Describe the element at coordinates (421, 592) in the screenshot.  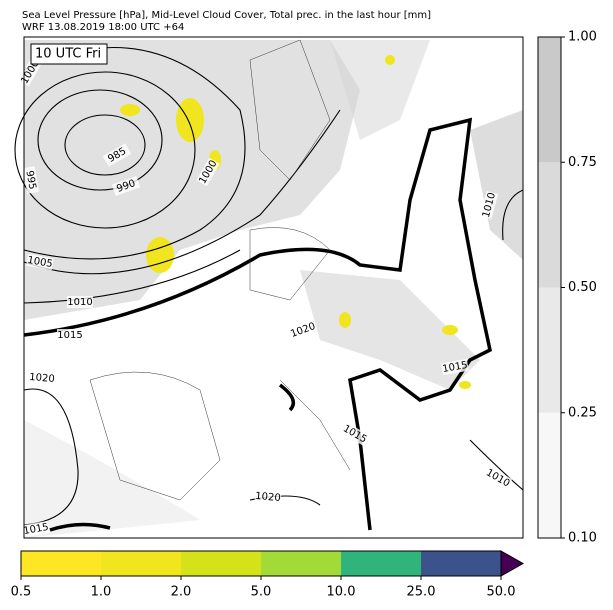
I see `colorbar-tick-label: 25.0` at that location.